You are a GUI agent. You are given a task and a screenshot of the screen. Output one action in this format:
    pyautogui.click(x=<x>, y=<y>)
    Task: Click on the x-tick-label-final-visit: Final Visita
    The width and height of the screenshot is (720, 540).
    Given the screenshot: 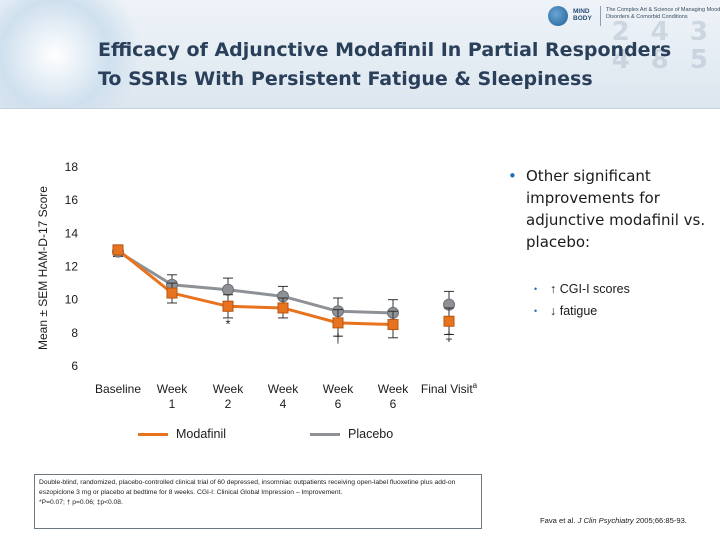 What is the action you would take?
    pyautogui.click(x=449, y=388)
    